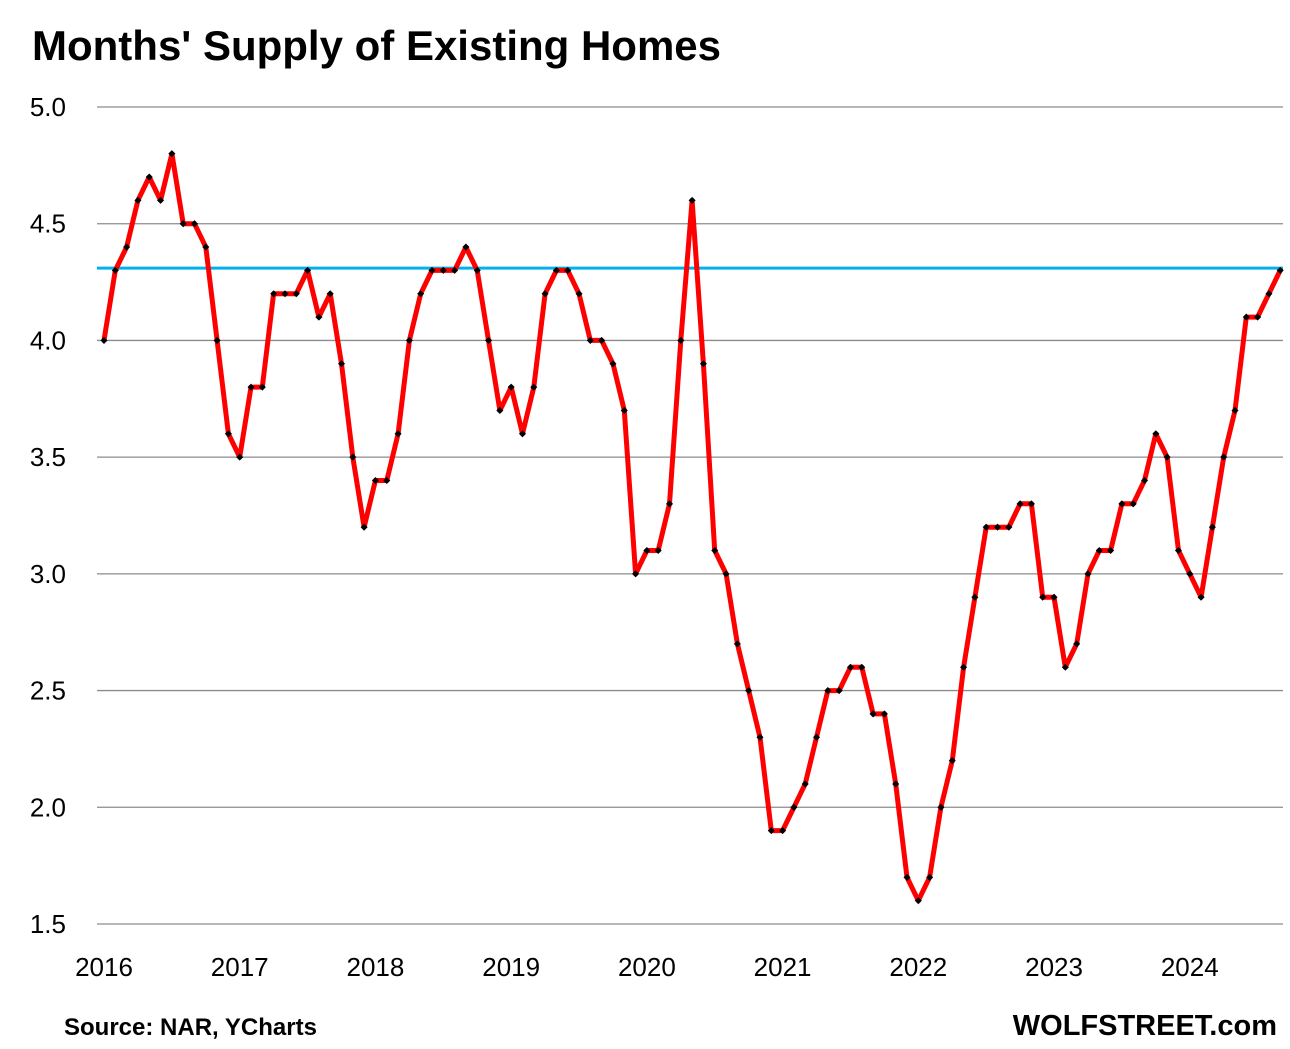 The height and width of the screenshot is (1049, 1290). Describe the element at coordinates (104, 967) in the screenshot. I see `x-tick-label: 2016` at that location.